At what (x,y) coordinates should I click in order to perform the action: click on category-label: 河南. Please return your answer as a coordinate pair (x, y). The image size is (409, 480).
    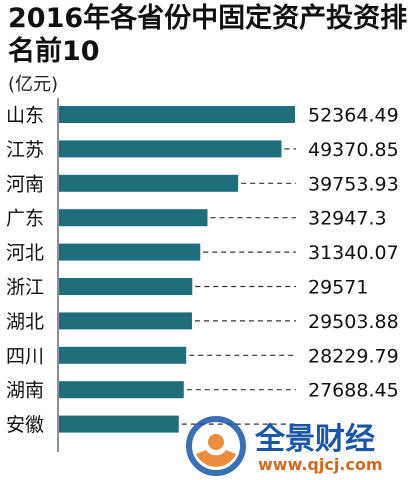
    Looking at the image, I should click on (25, 184).